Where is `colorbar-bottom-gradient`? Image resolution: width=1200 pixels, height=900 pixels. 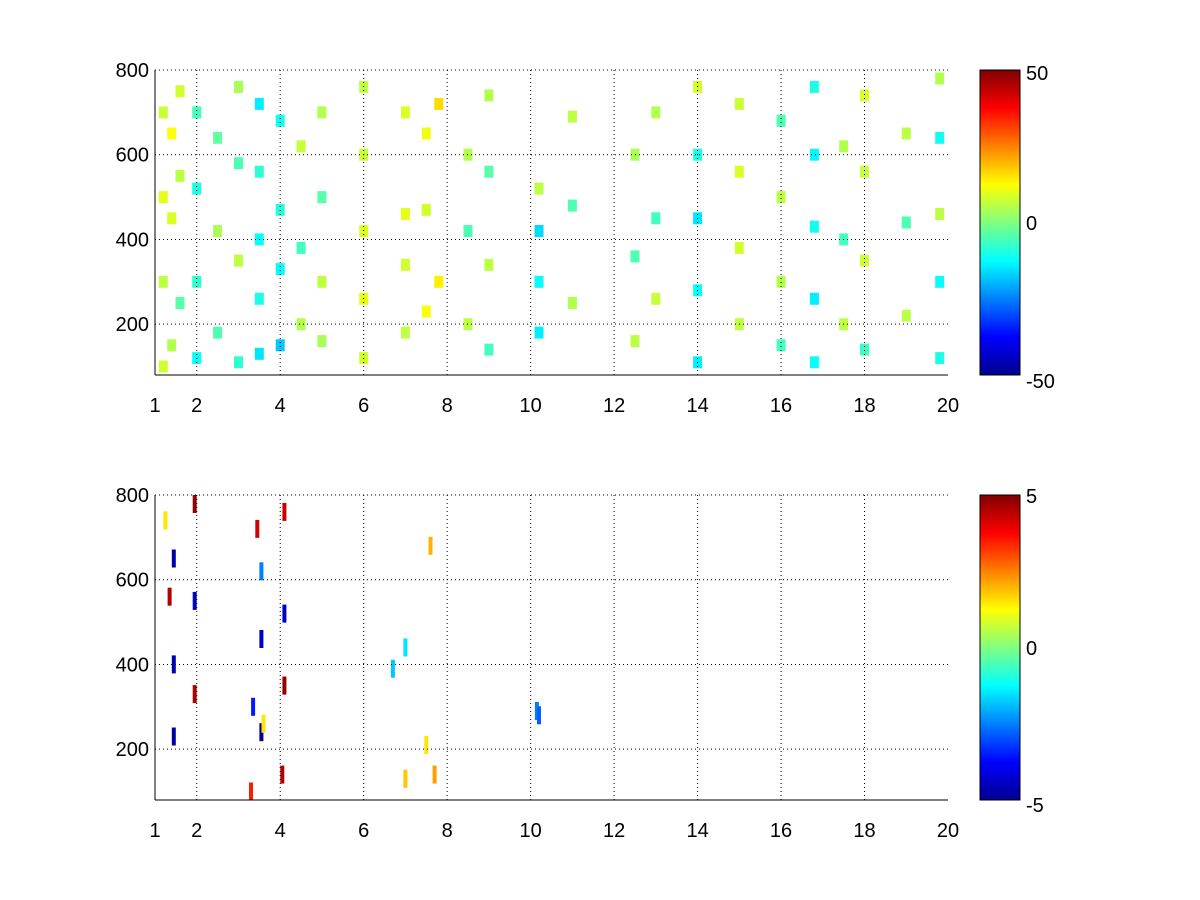
colorbar-bottom-gradient is located at coordinates (1000, 647).